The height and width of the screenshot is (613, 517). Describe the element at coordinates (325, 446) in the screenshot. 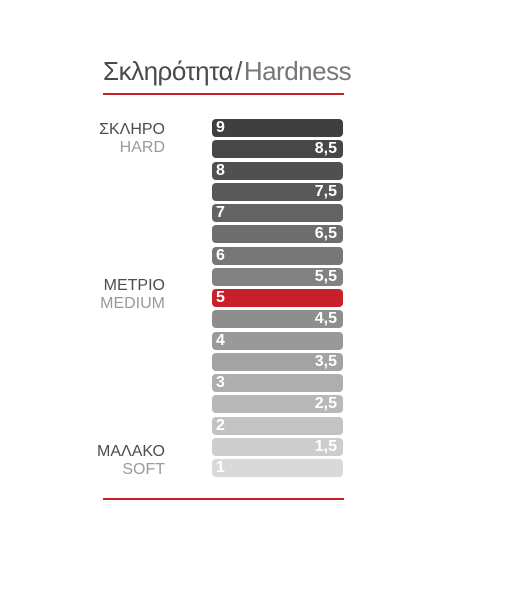

I see `hardness-value: 1,5` at that location.